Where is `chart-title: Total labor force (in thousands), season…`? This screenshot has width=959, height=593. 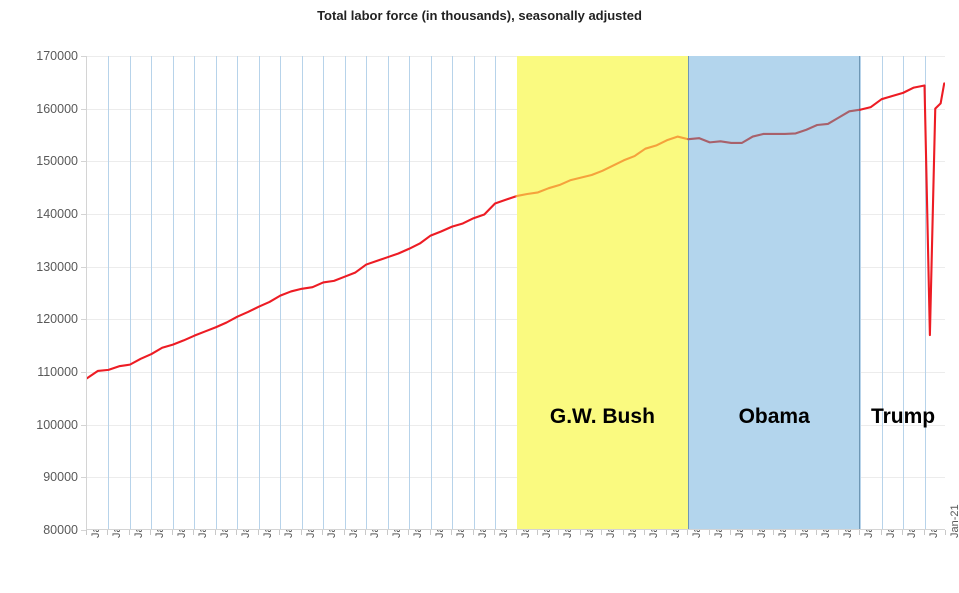
chart-title: Total labor force (in thousands), season… is located at coordinates (479, 15).